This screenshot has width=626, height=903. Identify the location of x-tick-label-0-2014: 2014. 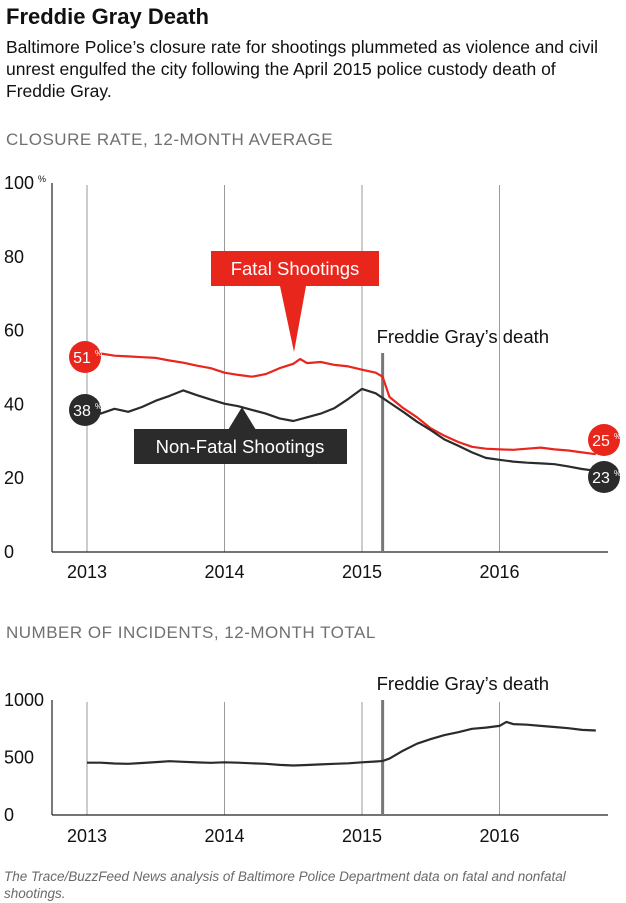
(224, 572).